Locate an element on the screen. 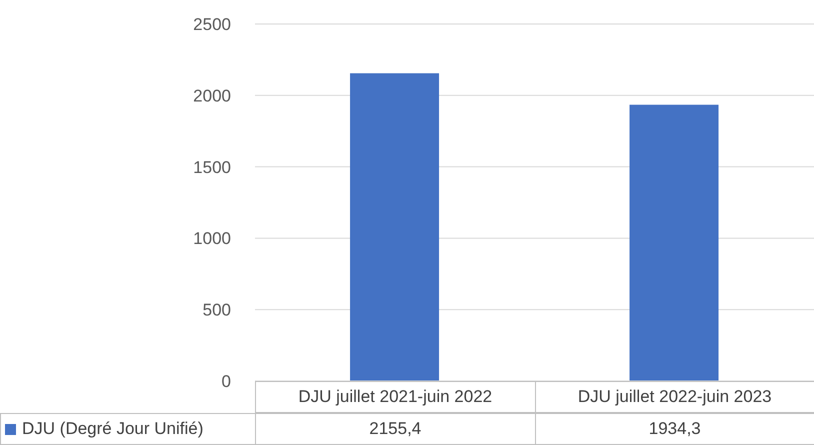  legend-label: DJU (Degré Jour Unifié) is located at coordinates (112, 429).